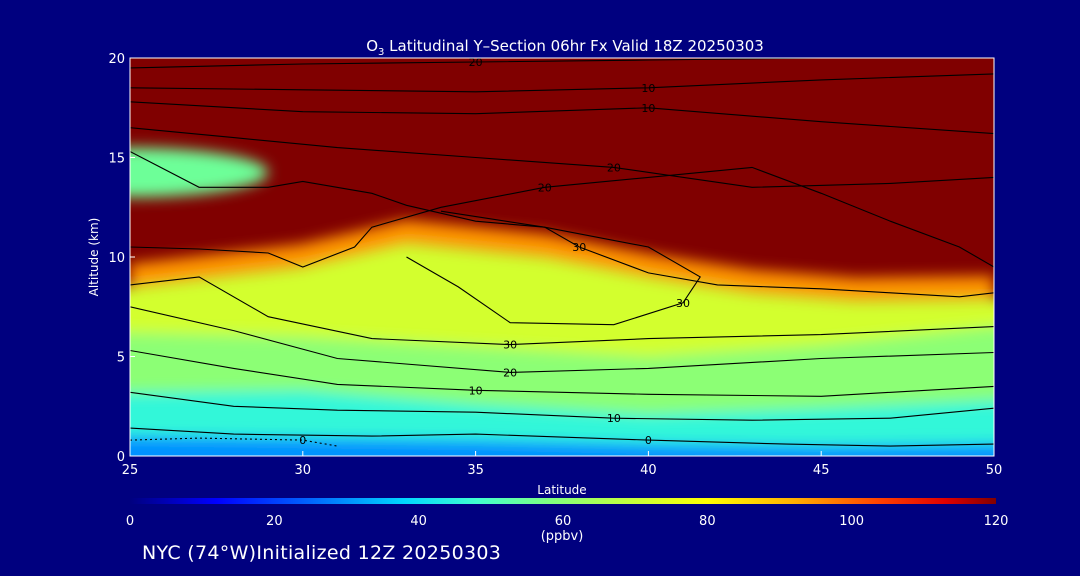 The width and height of the screenshot is (1080, 576). I want to click on colorbar-tick-label: 100, so click(851, 521).